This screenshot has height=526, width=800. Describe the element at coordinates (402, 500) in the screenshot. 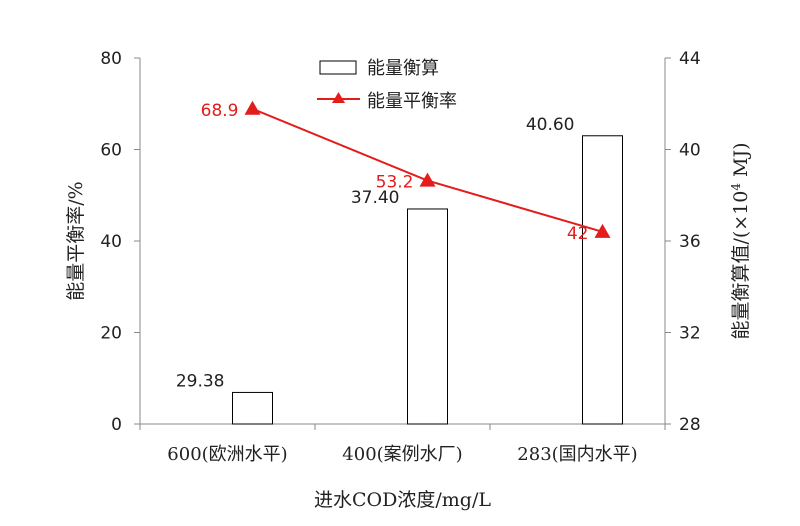

I see `x-axis-title: 进水COD浓度/mg/L` at that location.